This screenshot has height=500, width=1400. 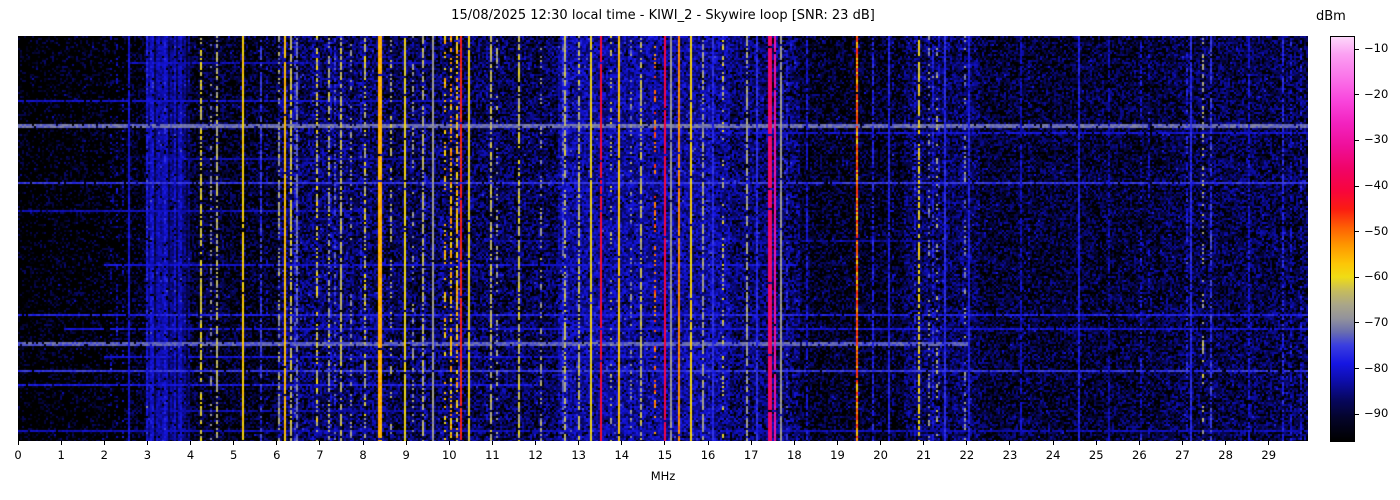 What do you see at coordinates (535, 455) in the screenshot?
I see `x-tick-label: 12` at bounding box center [535, 455].